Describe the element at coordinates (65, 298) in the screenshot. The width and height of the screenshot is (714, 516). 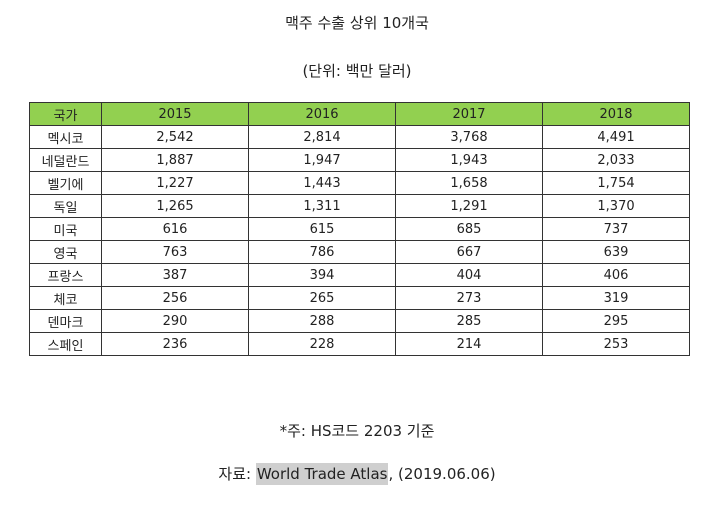
I see `country-cell: 체코` at that location.